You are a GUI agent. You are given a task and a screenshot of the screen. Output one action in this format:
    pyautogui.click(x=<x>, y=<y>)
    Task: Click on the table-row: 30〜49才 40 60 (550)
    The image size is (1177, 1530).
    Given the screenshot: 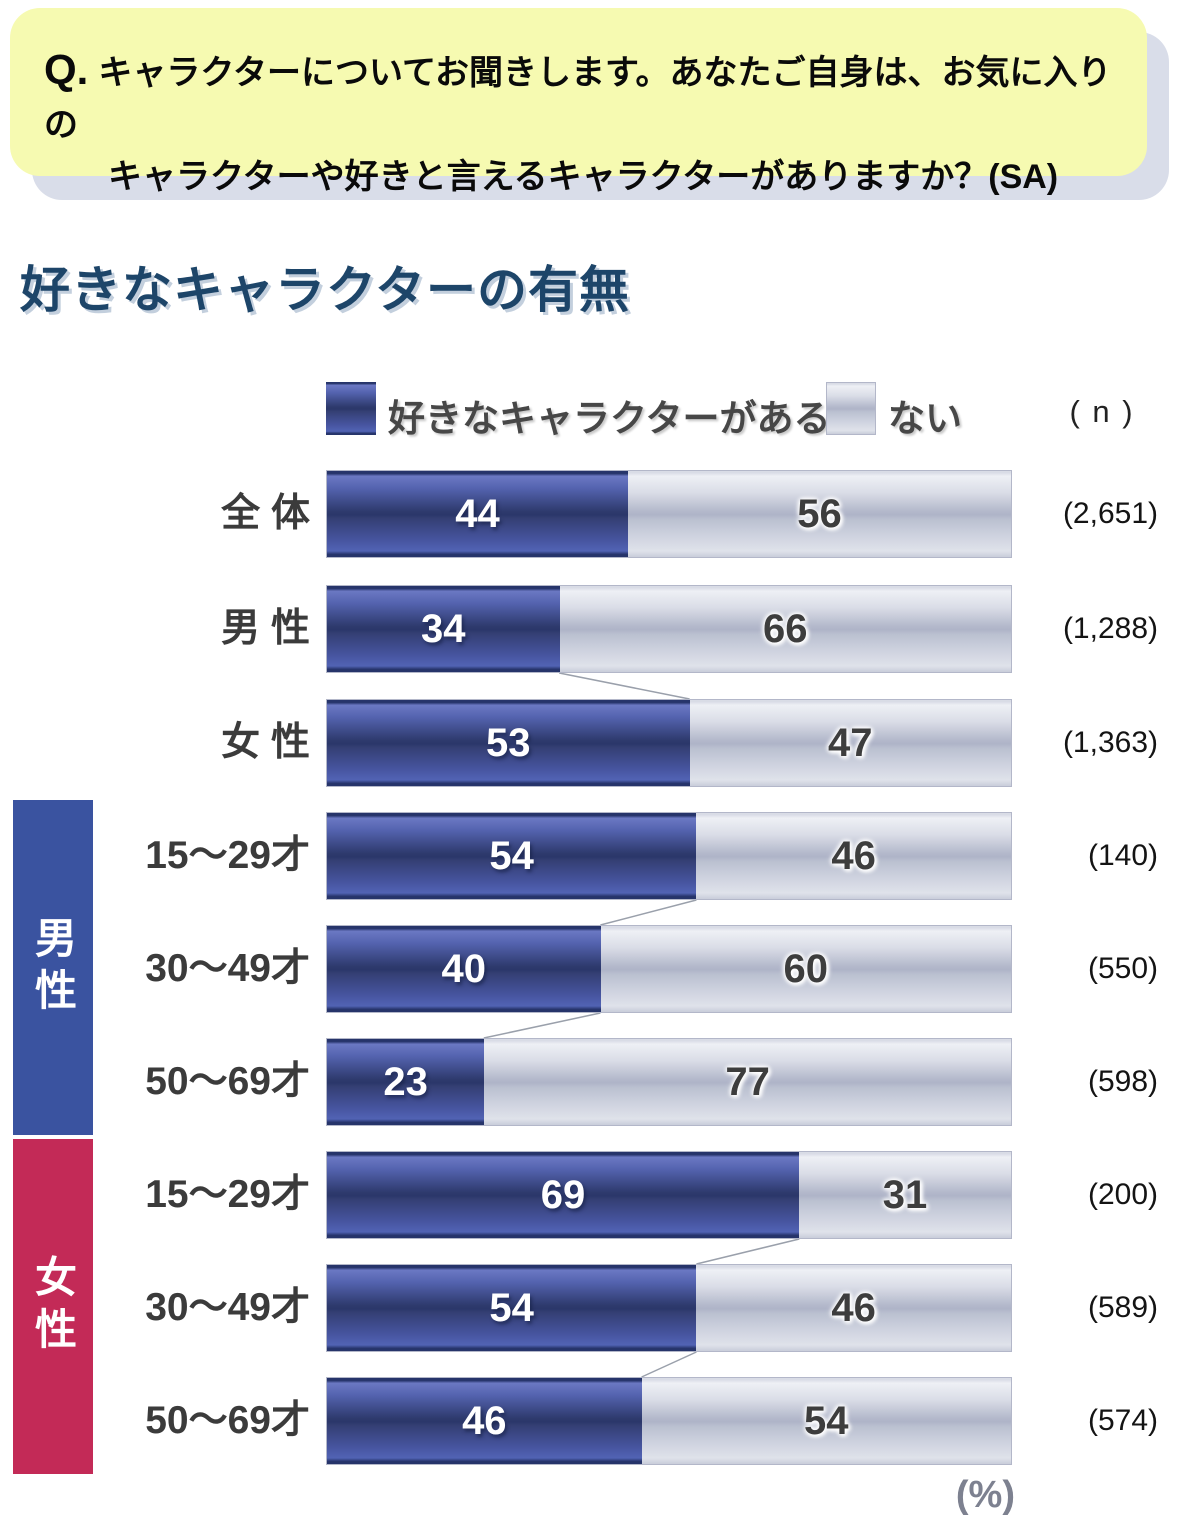 What is the action you would take?
    pyautogui.click(x=588, y=969)
    